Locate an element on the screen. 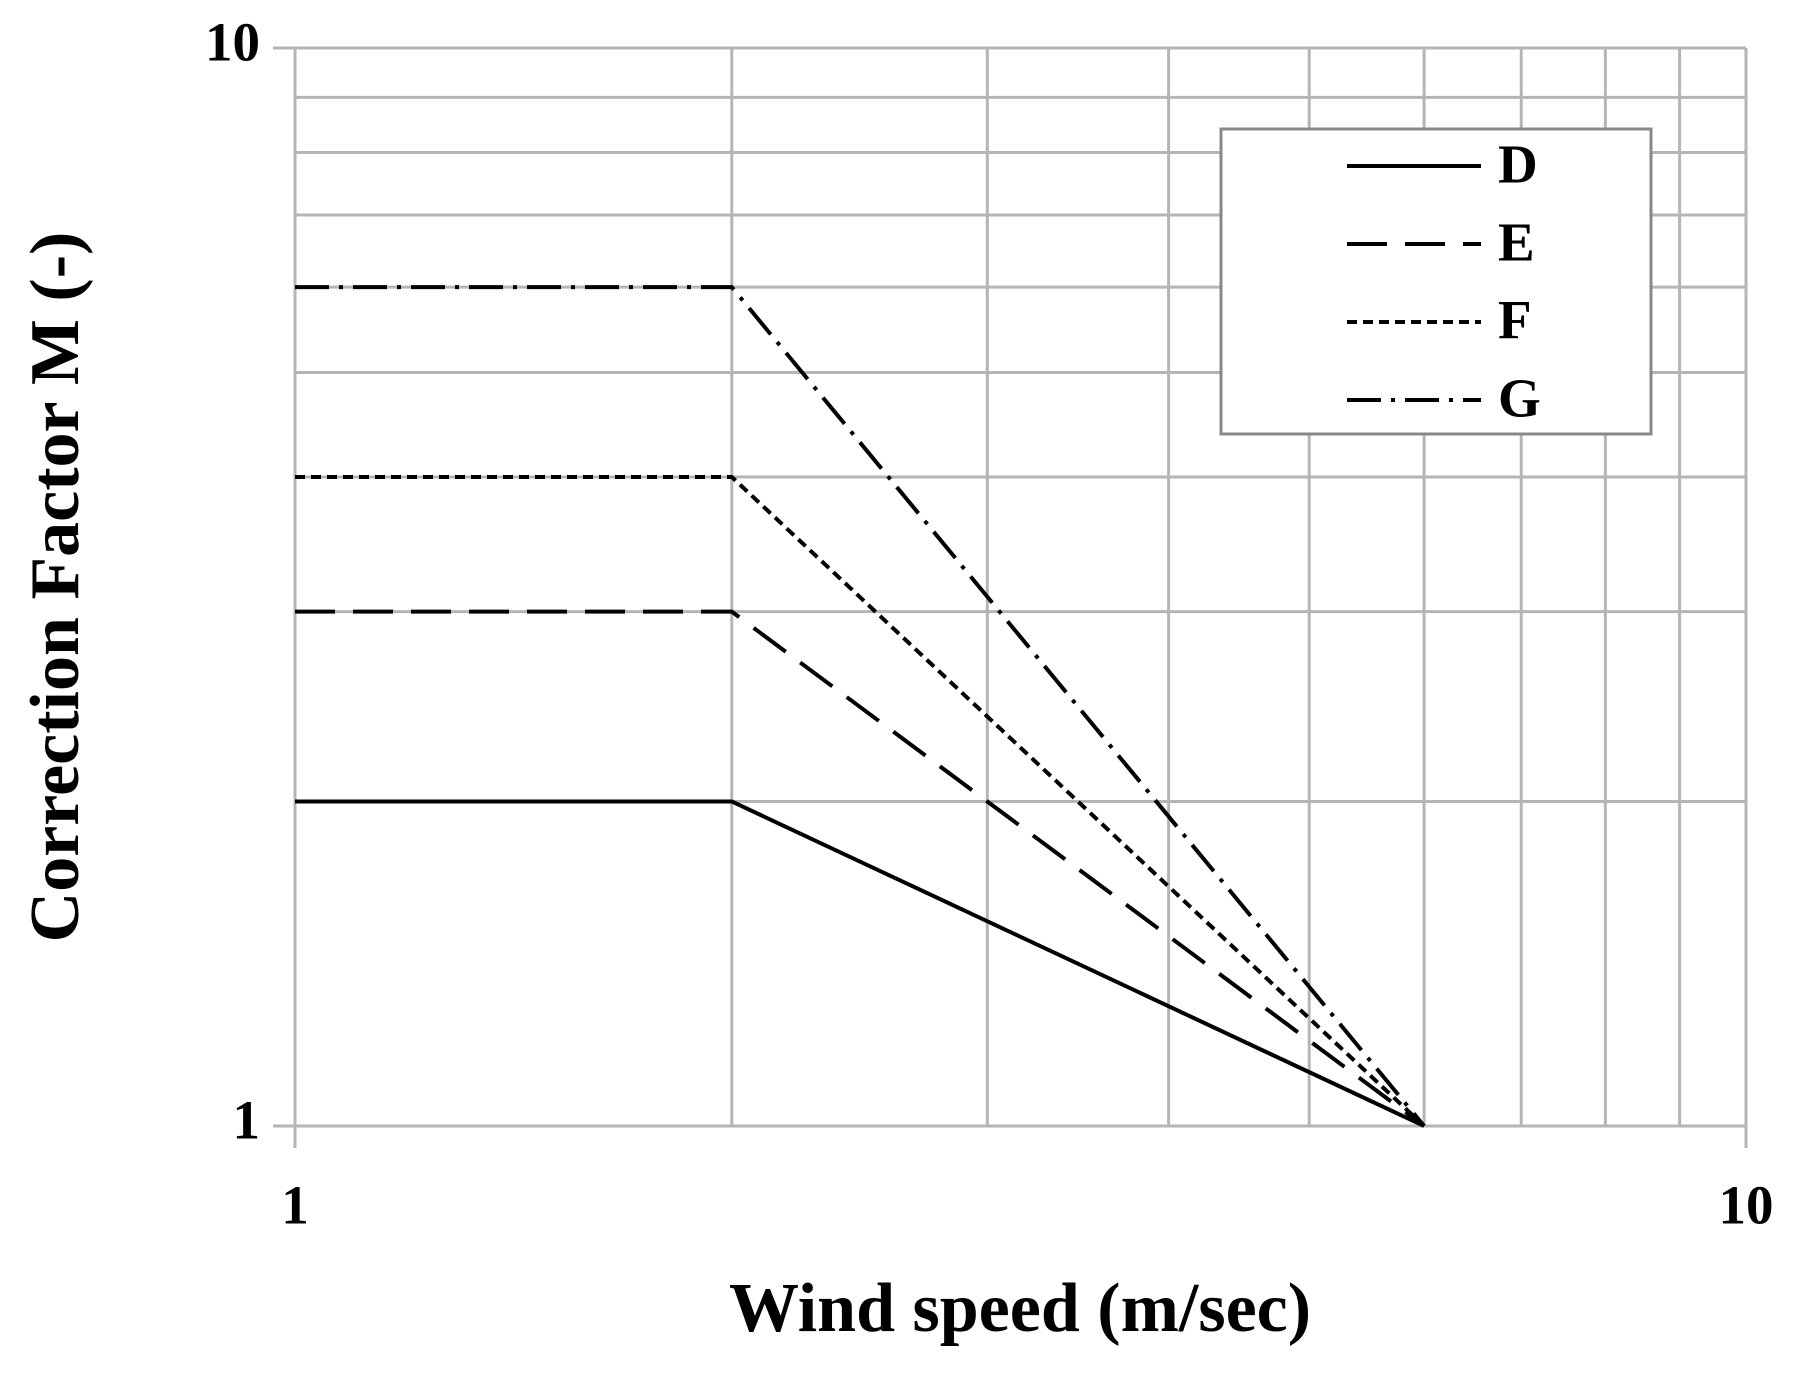 This screenshot has height=1379, width=1800. legend-label: F is located at coordinates (1515, 320).